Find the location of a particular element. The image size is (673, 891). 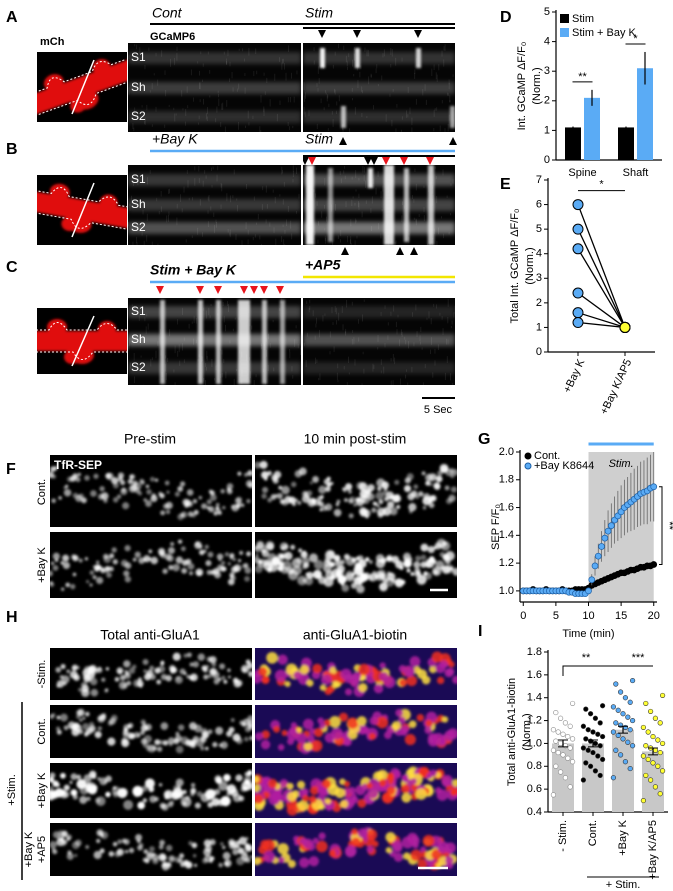

significance-label: ** is located at coordinates (582, 77).